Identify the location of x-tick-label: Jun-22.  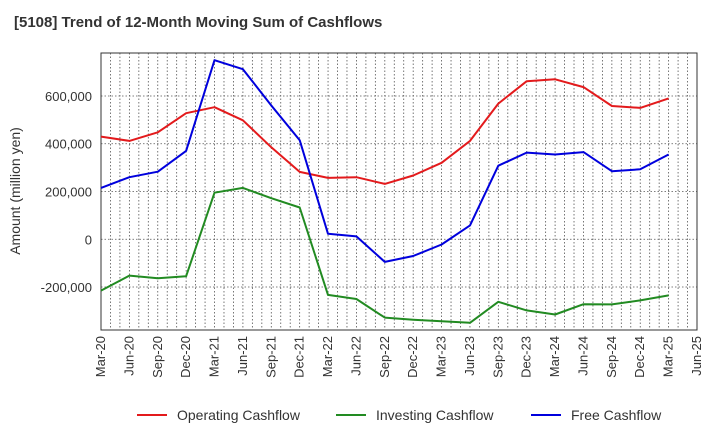
(355, 356).